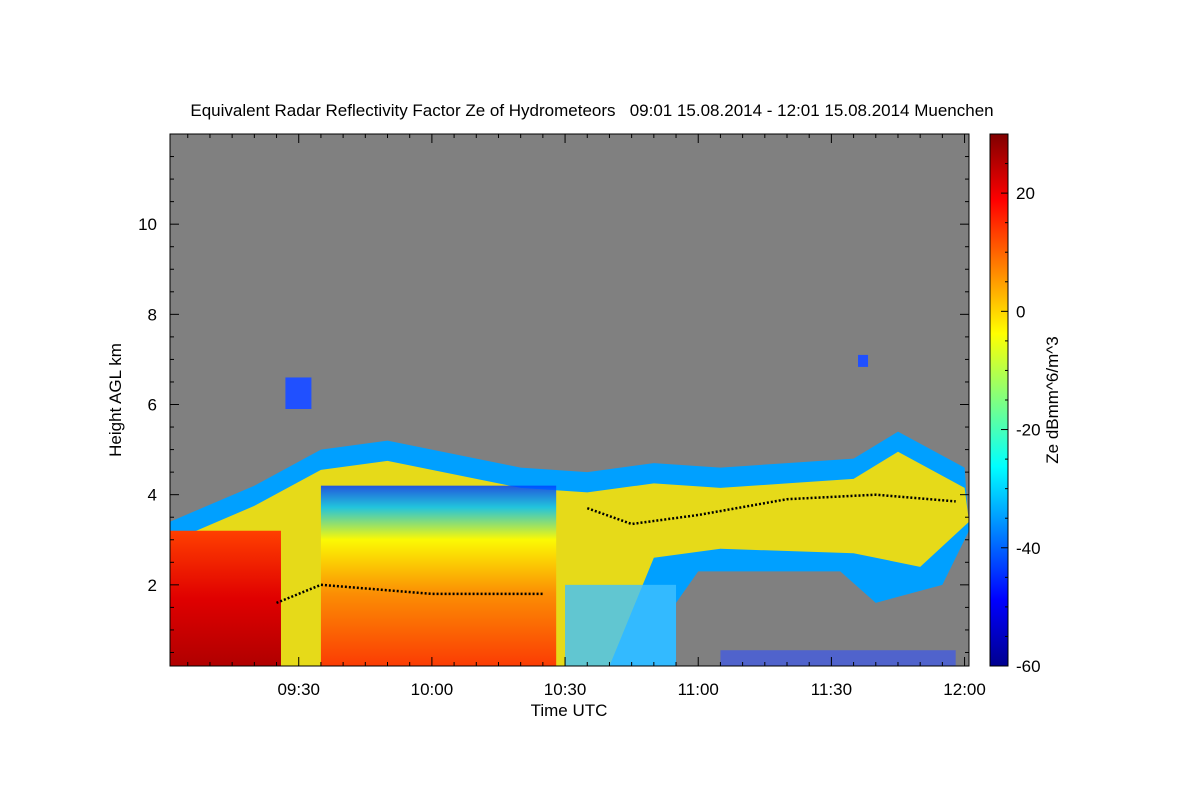 Image resolution: width=1200 pixels, height=800 pixels. What do you see at coordinates (964, 689) in the screenshot?
I see `x-tick-label: 12:00` at bounding box center [964, 689].